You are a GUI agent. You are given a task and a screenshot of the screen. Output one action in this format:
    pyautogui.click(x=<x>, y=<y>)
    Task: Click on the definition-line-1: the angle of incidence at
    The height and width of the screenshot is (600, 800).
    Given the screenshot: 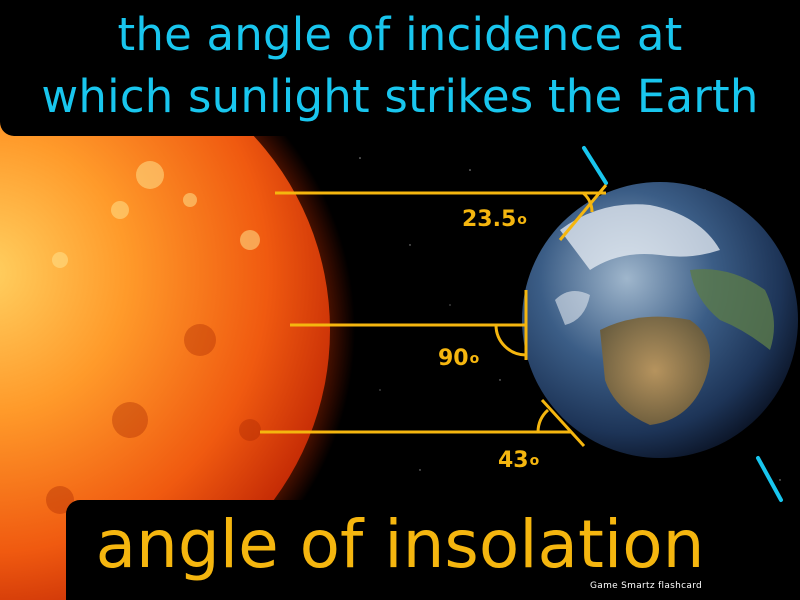 What is the action you would take?
    pyautogui.click(x=400, y=34)
    